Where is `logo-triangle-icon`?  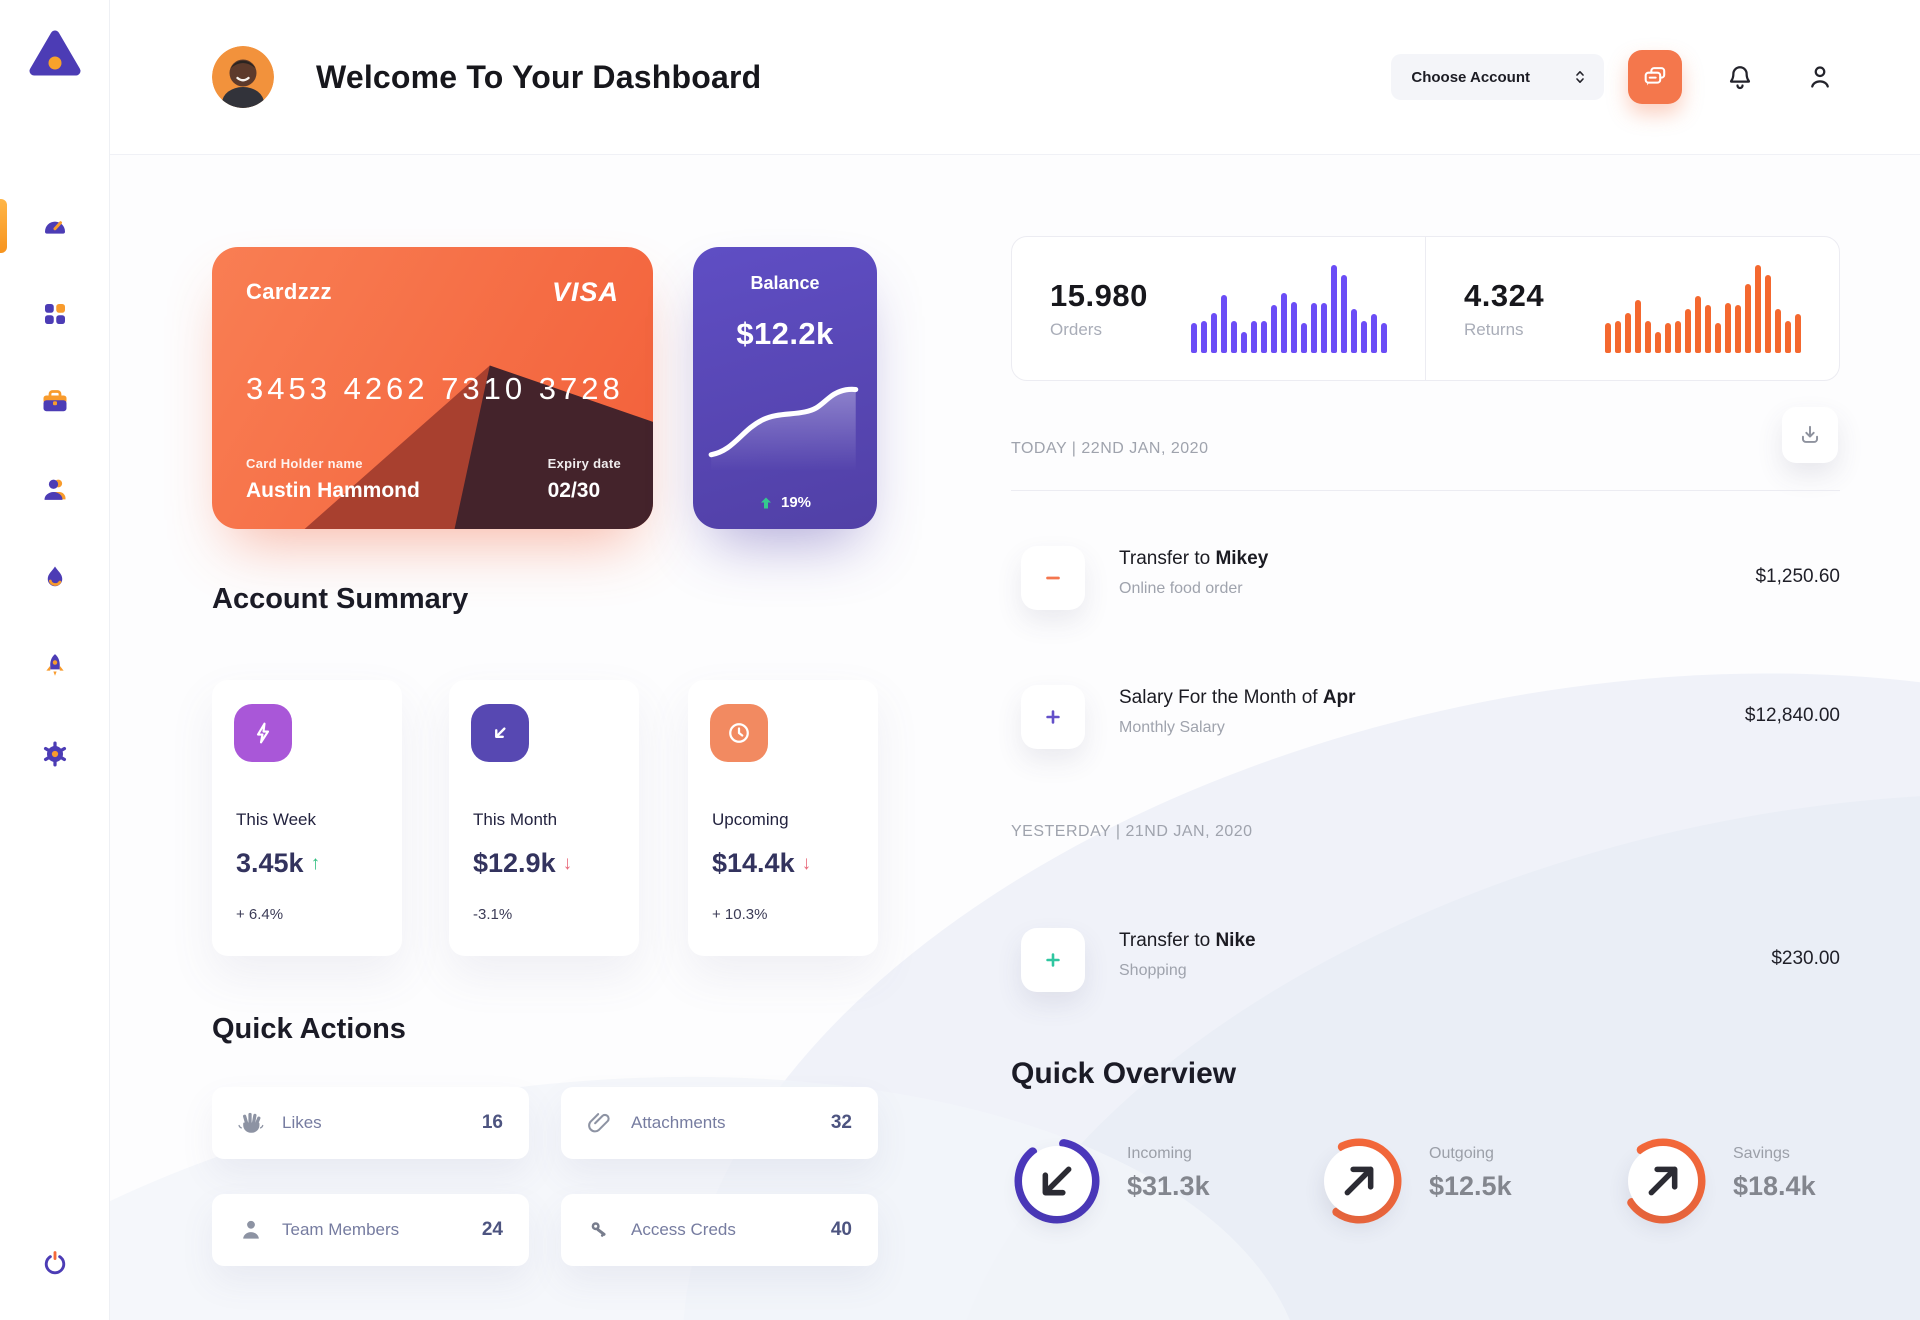 logo-triangle-icon is located at coordinates (54, 53).